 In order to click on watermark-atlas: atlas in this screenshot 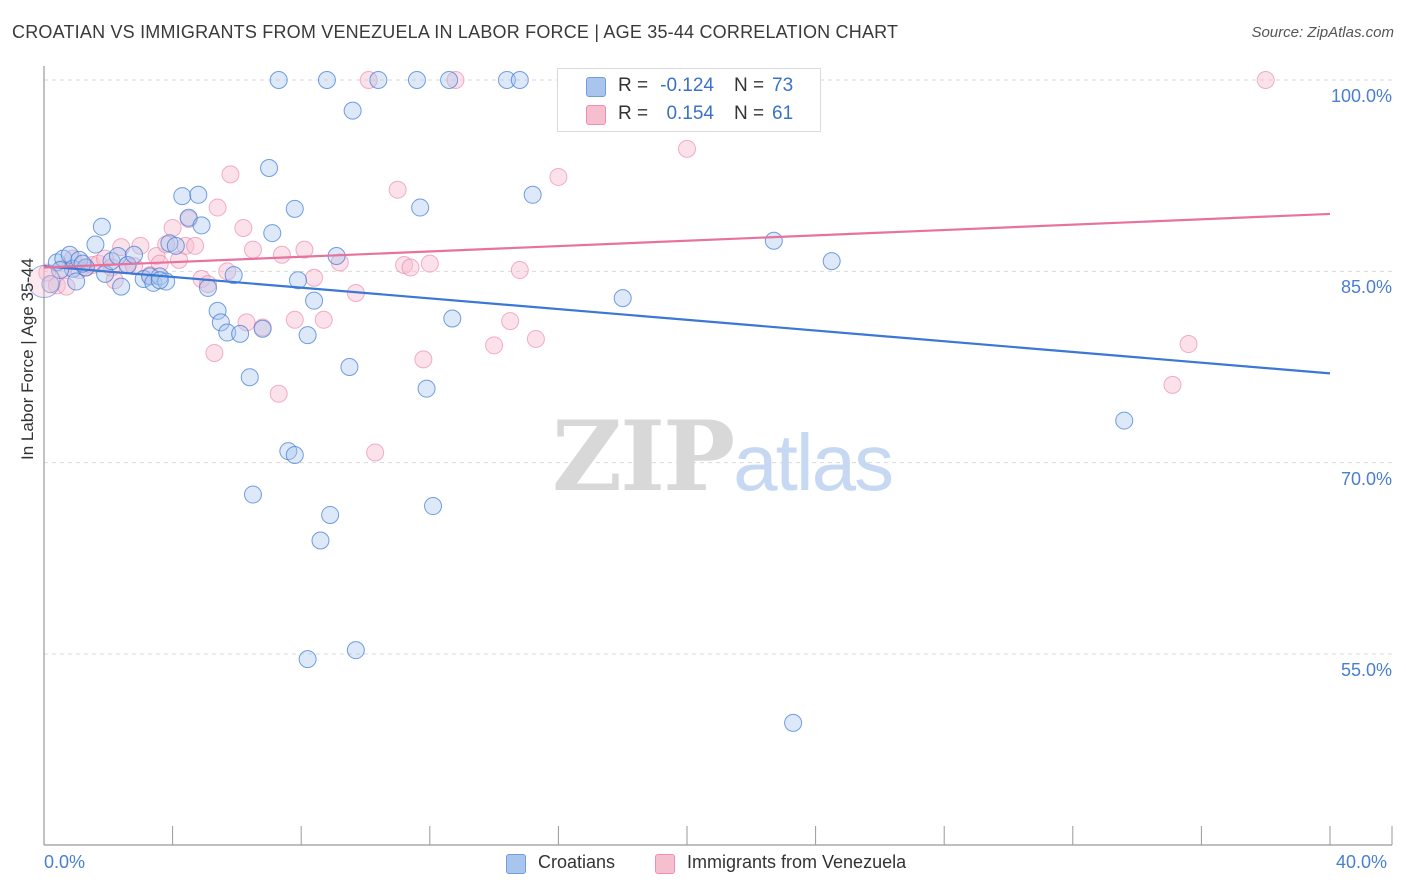, I will do `click(813, 462)`.